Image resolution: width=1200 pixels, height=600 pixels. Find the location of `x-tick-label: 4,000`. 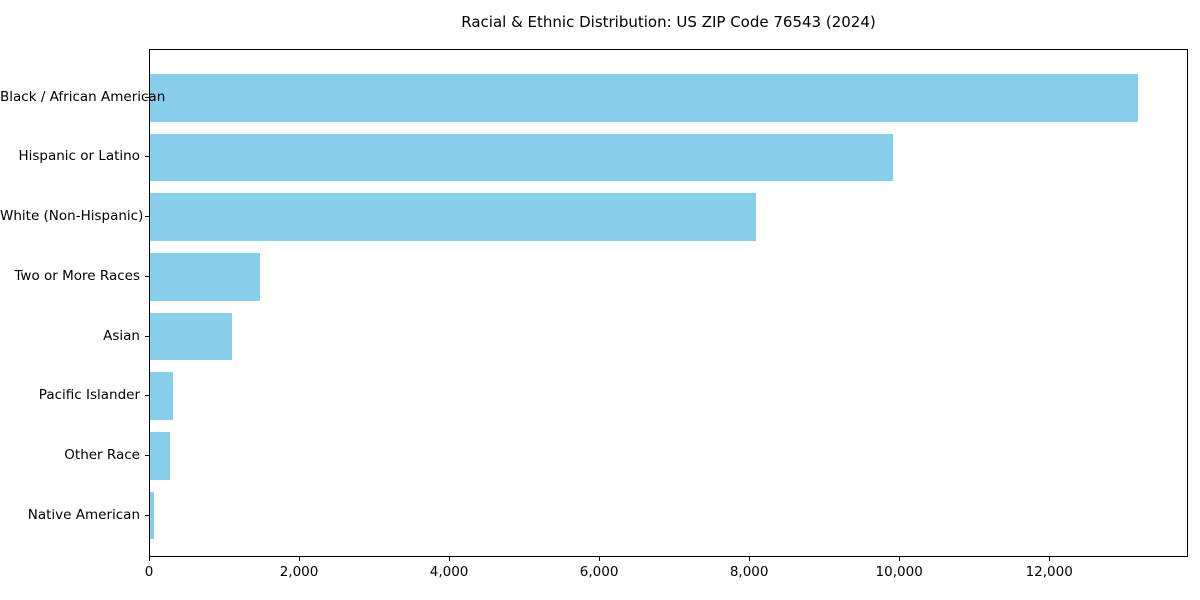

x-tick-label: 4,000 is located at coordinates (449, 572).